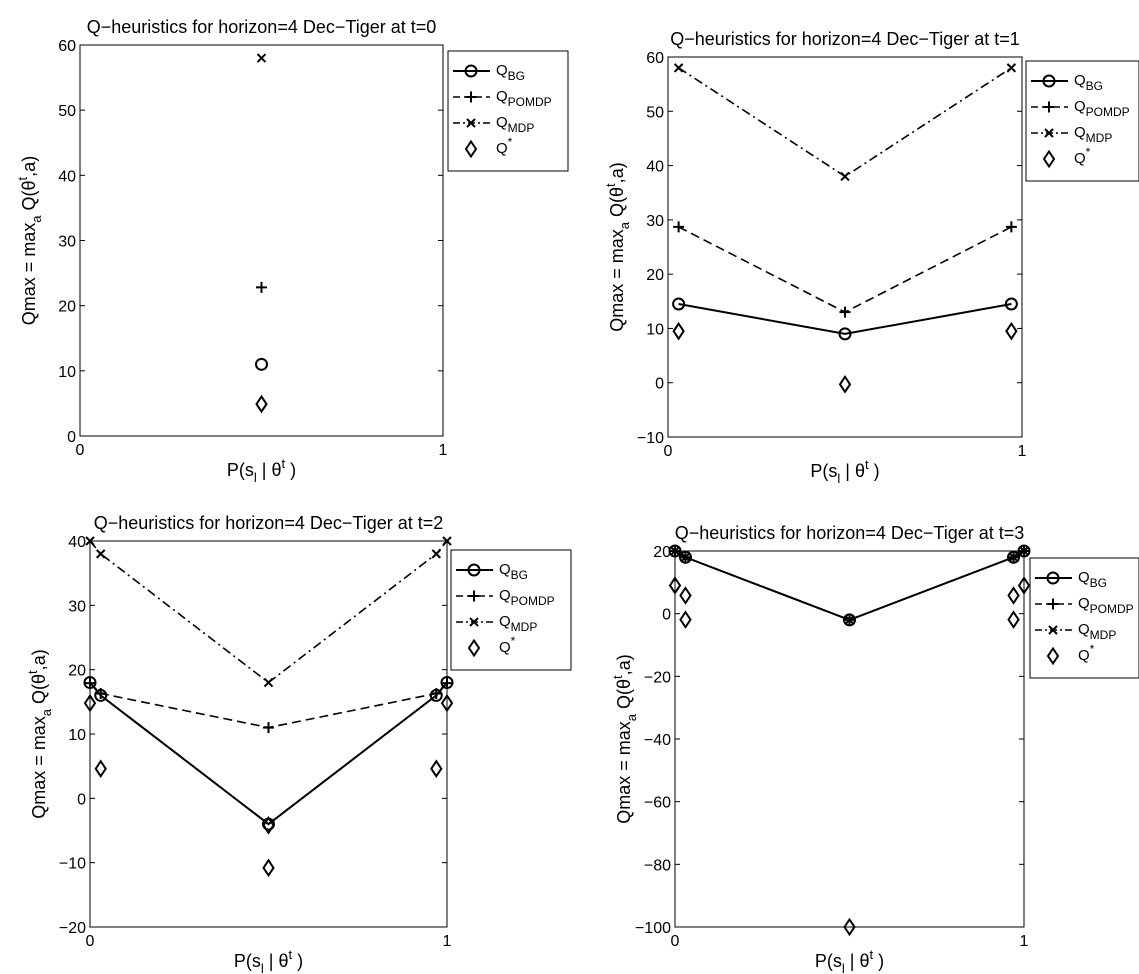  I want to click on series-QBG, so click(268, 753).